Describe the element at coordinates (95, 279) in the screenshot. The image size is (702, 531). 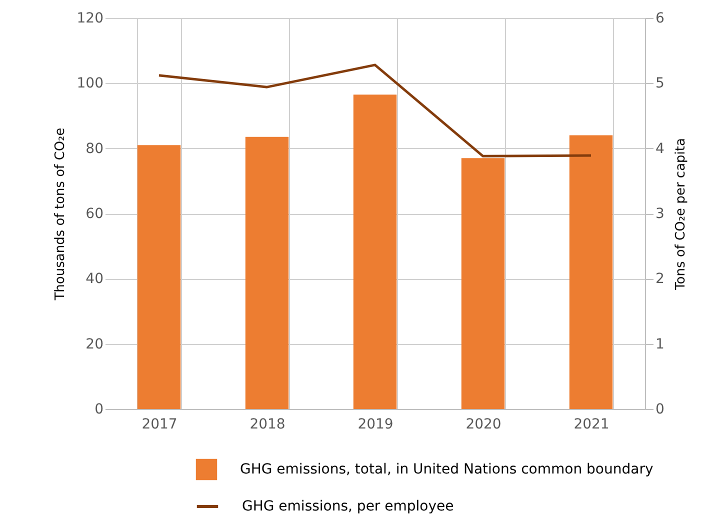
I see `y-tick-label: 40` at that location.